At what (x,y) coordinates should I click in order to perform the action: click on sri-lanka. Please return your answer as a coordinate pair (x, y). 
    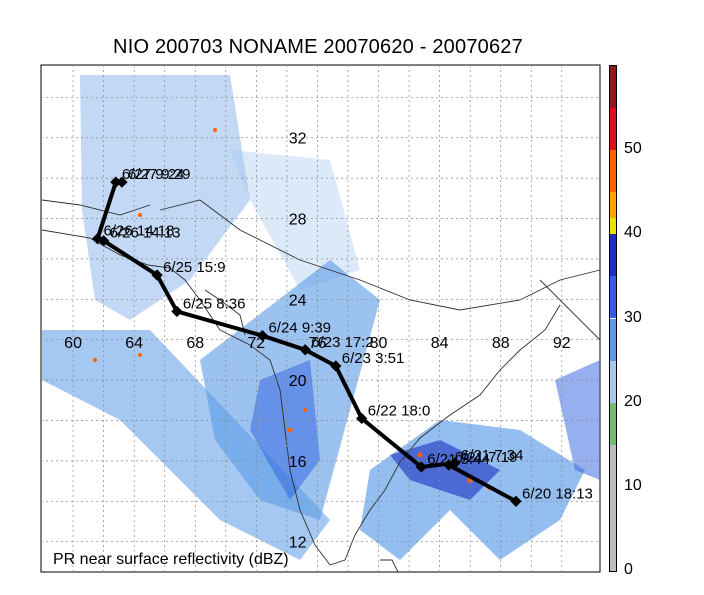
    Looking at the image, I should click on (389, 566).